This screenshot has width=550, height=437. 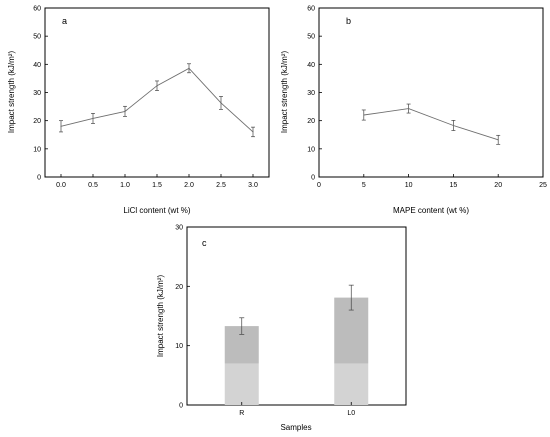 What do you see at coordinates (189, 185) in the screenshot?
I see `x-tick-label-a-4: 2.0` at bounding box center [189, 185].